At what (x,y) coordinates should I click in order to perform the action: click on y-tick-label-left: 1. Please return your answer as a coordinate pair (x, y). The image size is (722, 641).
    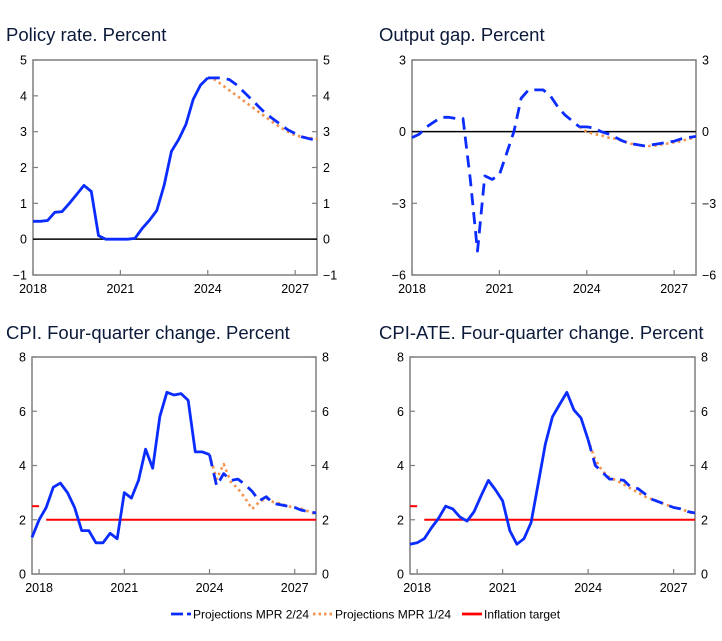
    Looking at the image, I should click on (23, 204).